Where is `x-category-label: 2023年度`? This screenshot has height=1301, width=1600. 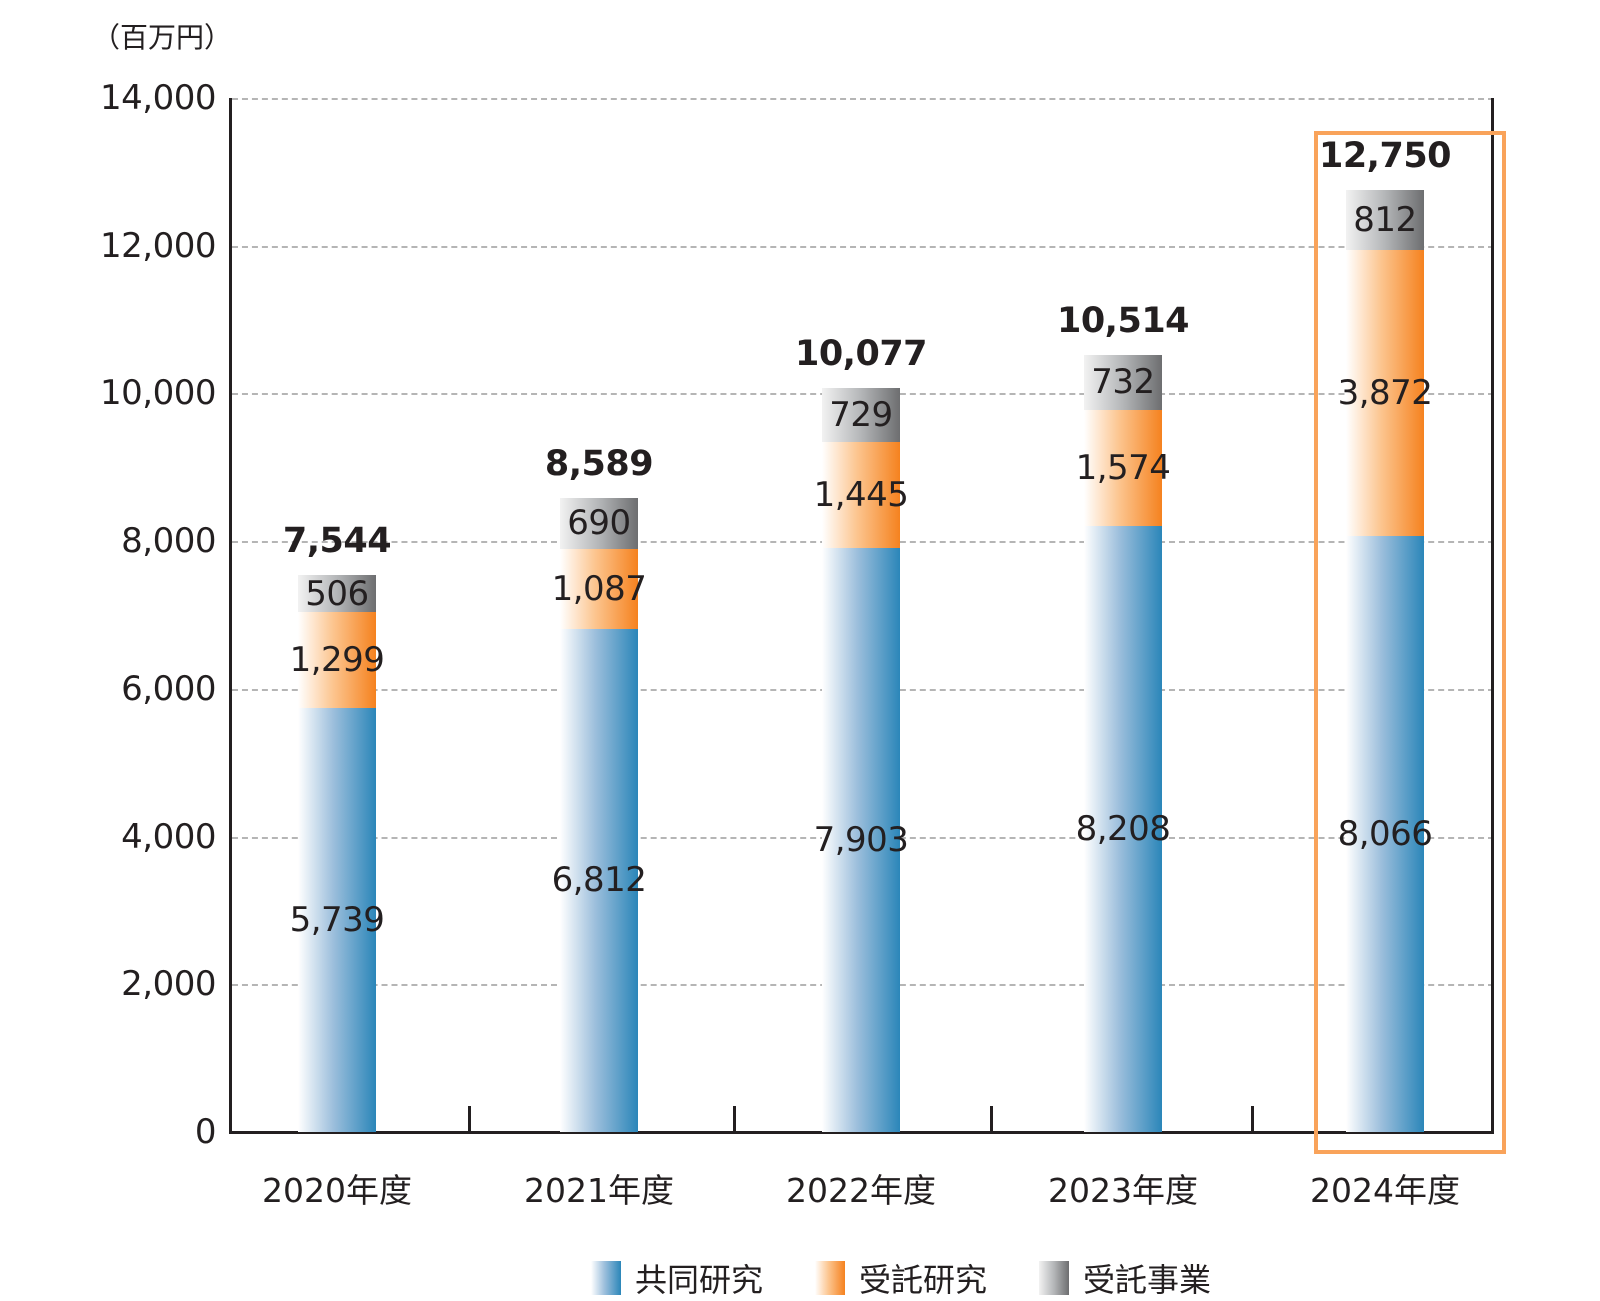
x-category-label: 2023年度 is located at coordinates (1123, 1190).